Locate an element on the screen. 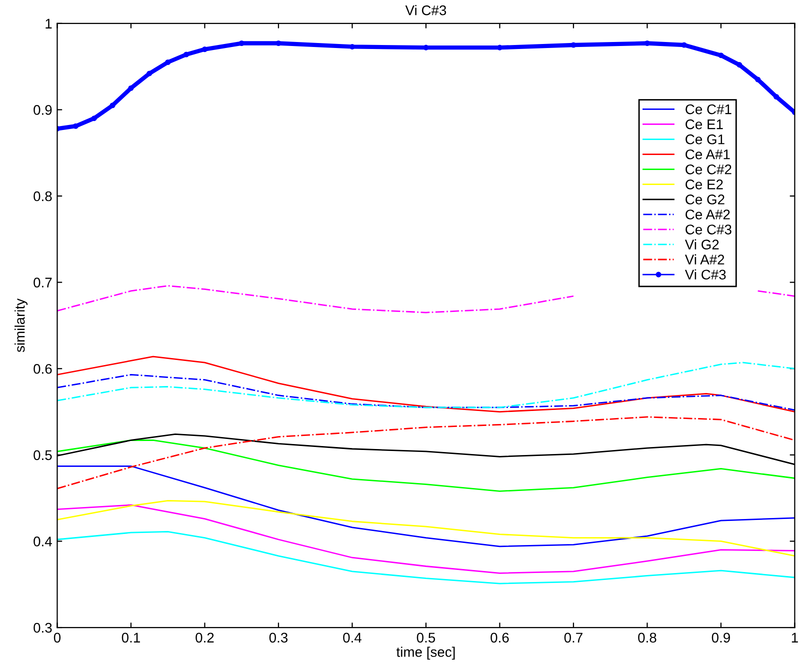 This screenshot has width=806, height=669. y-tick-label: 0.5 is located at coordinates (43, 455).